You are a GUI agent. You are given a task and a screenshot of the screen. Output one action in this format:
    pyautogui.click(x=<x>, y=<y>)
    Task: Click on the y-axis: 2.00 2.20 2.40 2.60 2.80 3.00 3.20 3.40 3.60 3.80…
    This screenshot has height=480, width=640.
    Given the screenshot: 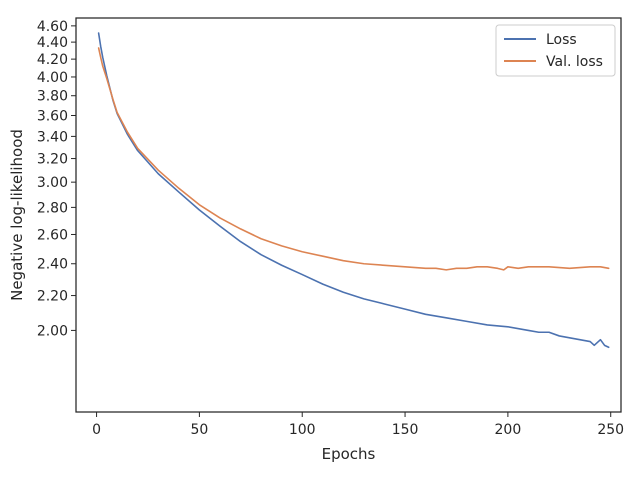 What is the action you would take?
    pyautogui.click(x=56, y=179)
    